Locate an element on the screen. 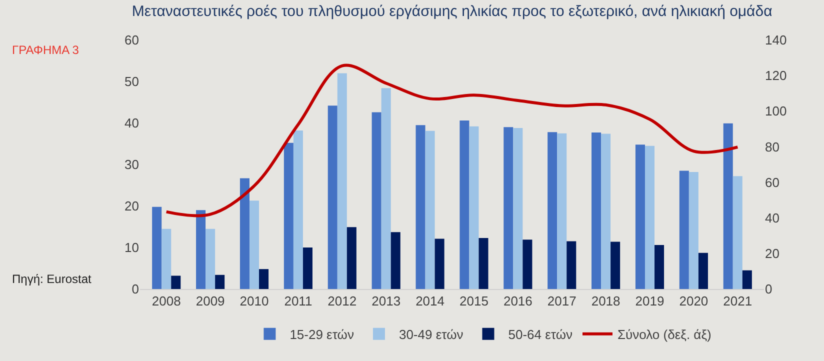 The height and width of the screenshot is (361, 824). y2-tick-label: 60 is located at coordinates (772, 182).